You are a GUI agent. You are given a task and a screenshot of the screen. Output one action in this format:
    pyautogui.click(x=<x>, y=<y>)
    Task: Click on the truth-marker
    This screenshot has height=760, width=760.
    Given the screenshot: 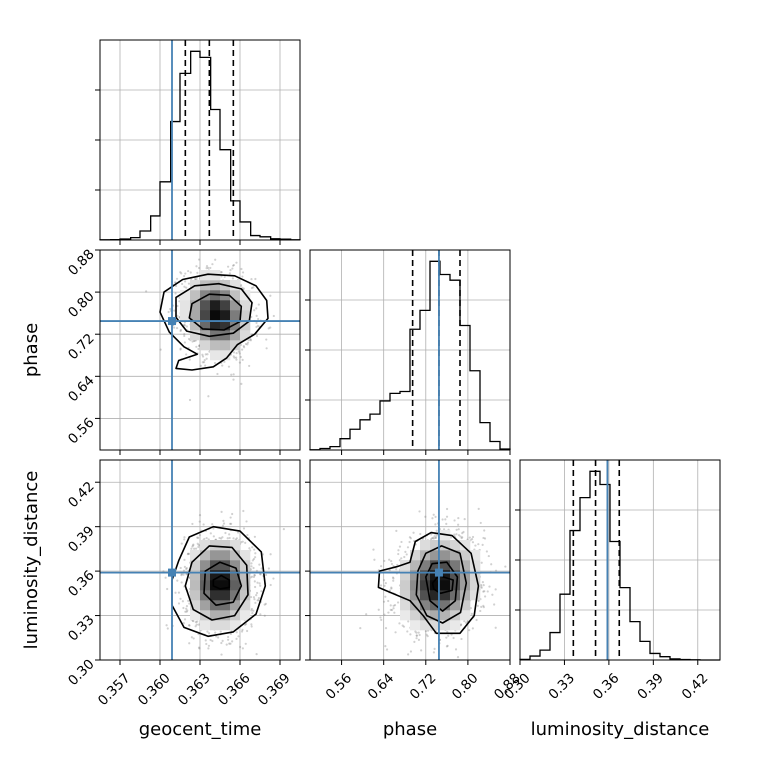 What is the action you would take?
    pyautogui.click(x=438, y=572)
    